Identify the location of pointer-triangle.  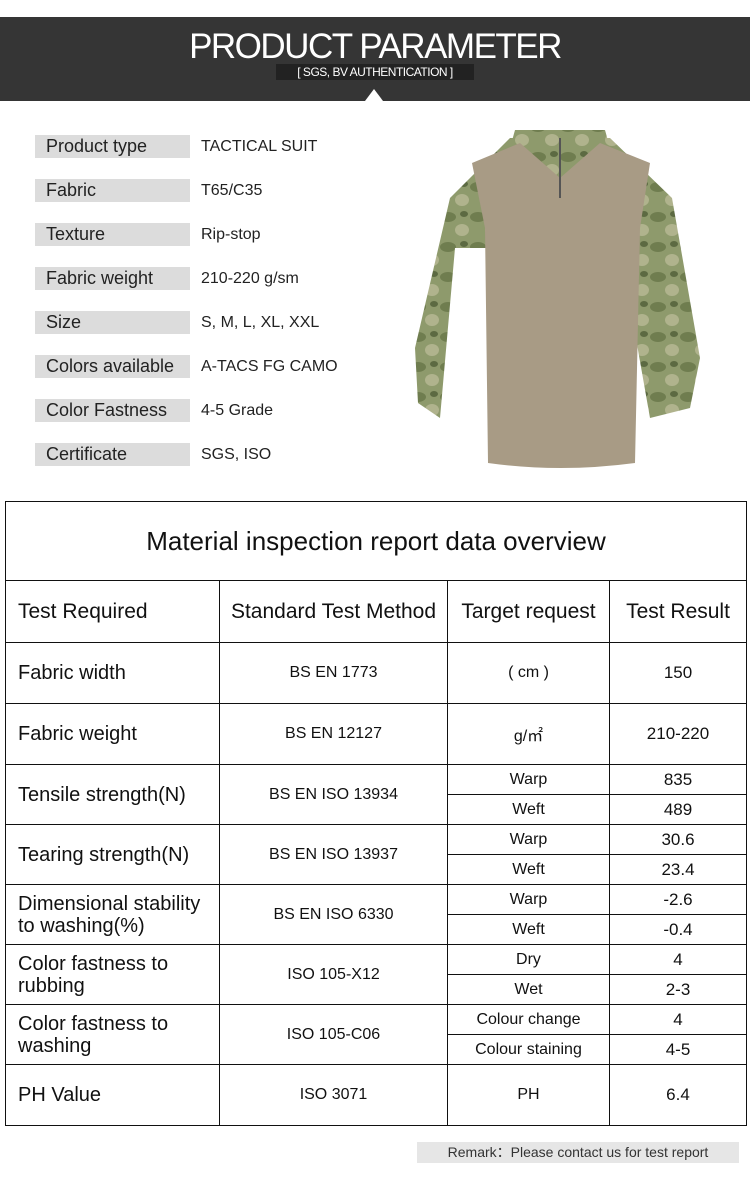
(374, 95).